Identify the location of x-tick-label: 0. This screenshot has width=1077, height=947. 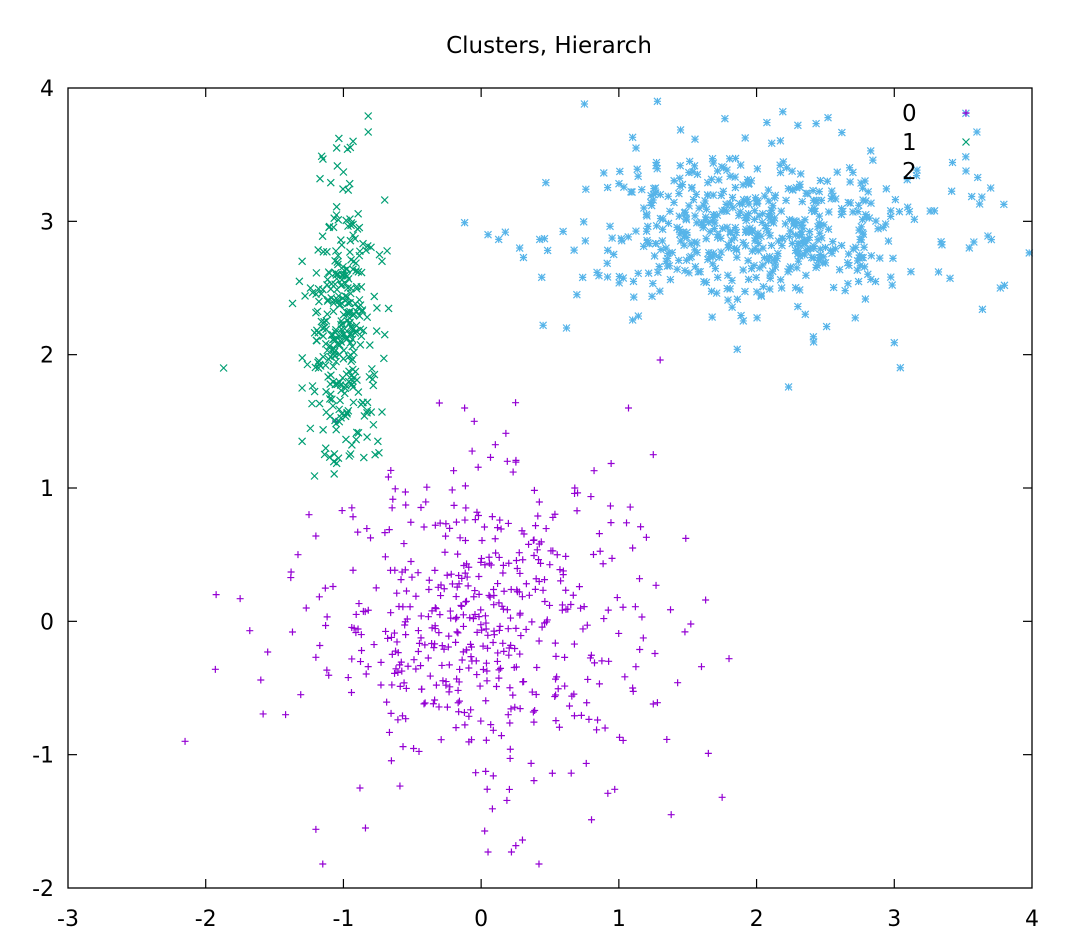
(481, 919).